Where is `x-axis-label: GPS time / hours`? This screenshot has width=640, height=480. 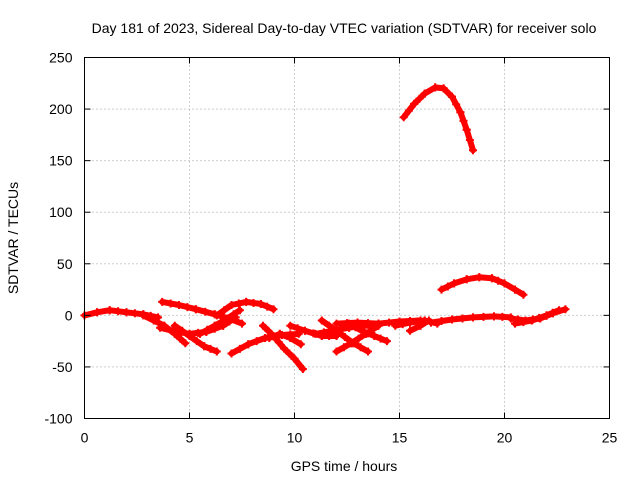 x-axis-label: GPS time / hours is located at coordinates (344, 466).